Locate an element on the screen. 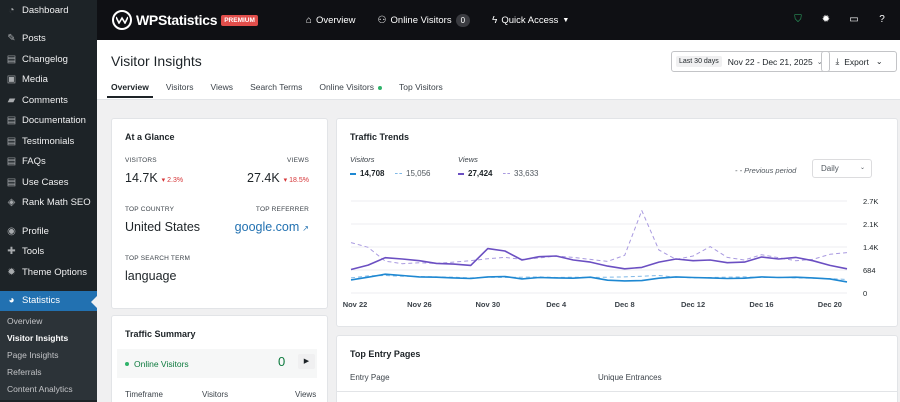 The height and width of the screenshot is (402, 900). y-tick-label: 2.1K is located at coordinates (870, 224).